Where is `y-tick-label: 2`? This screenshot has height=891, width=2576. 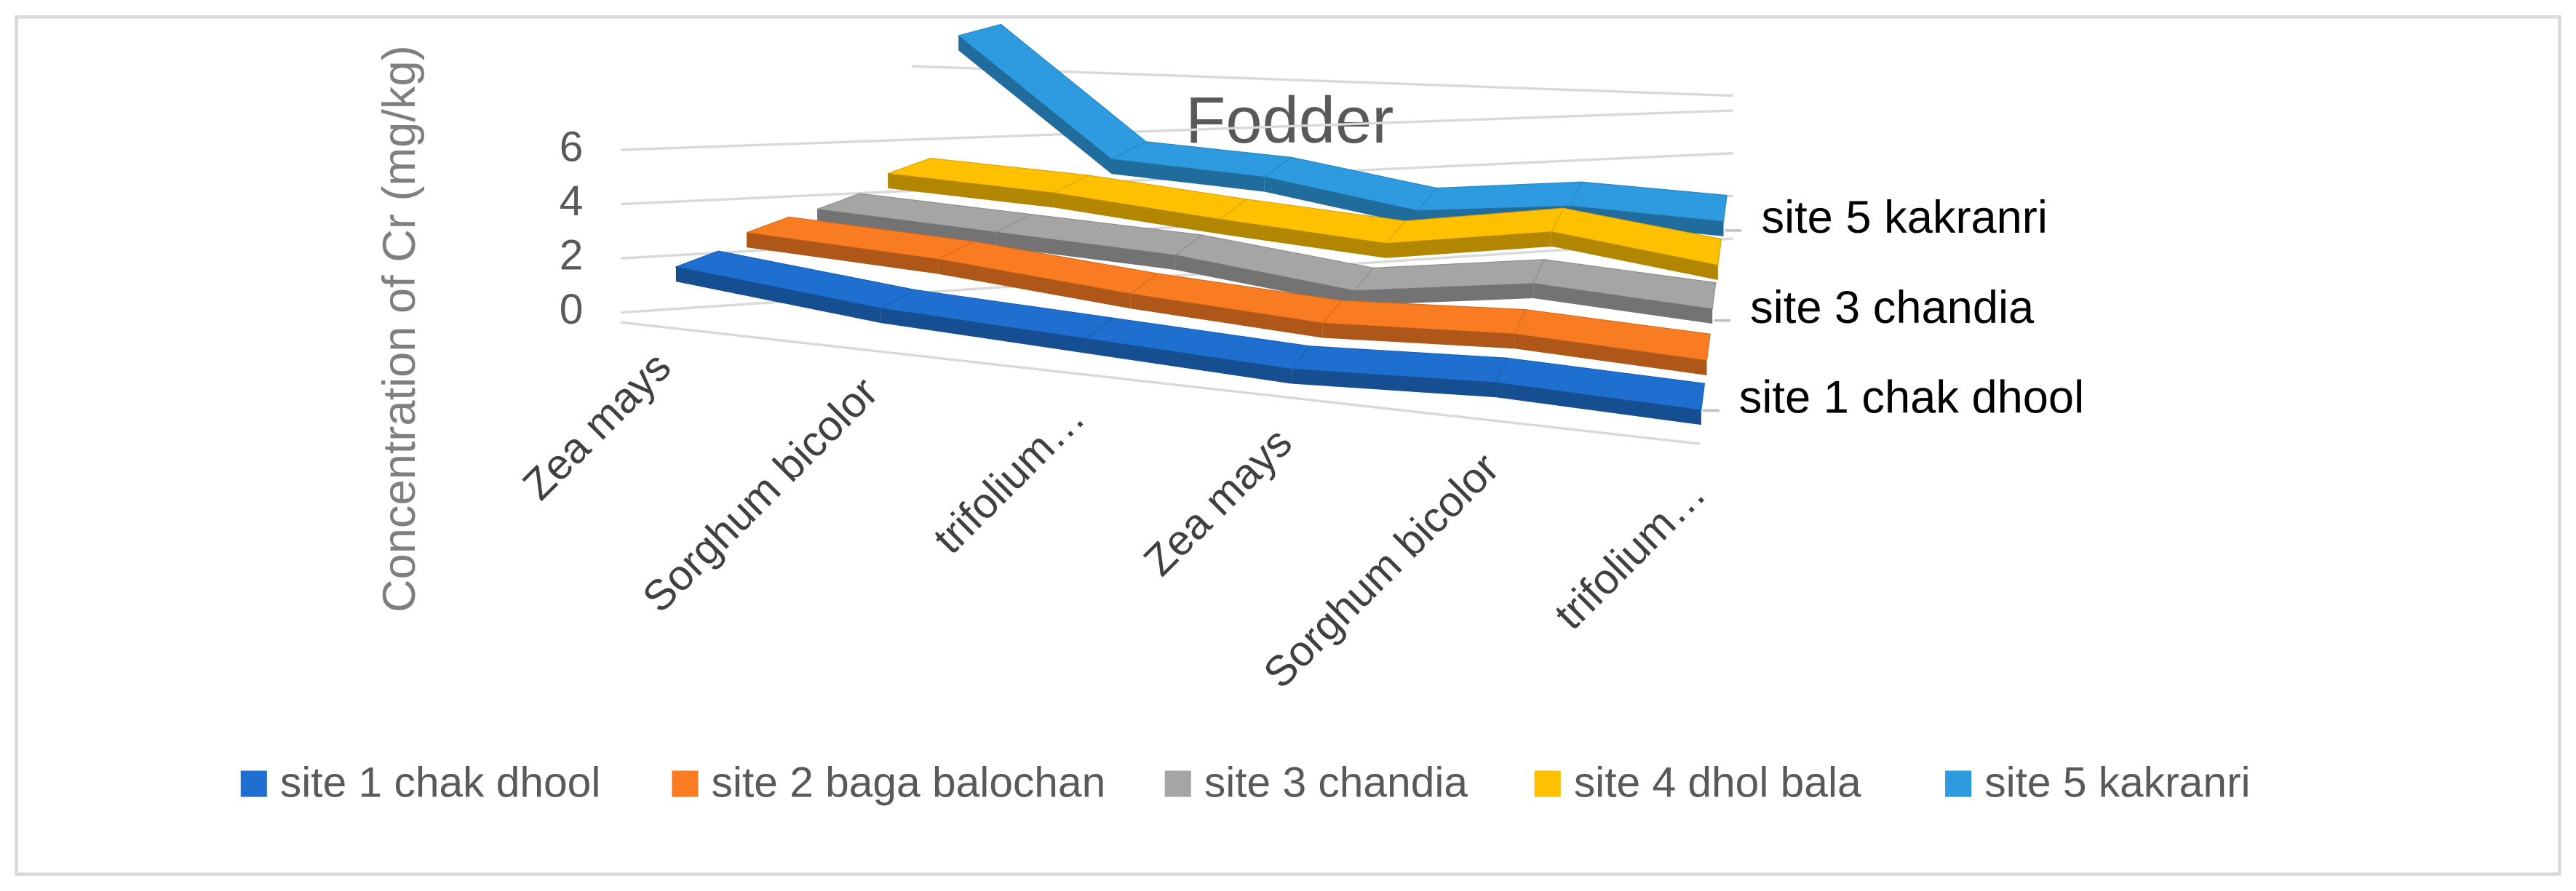 y-tick-label: 2 is located at coordinates (572, 255).